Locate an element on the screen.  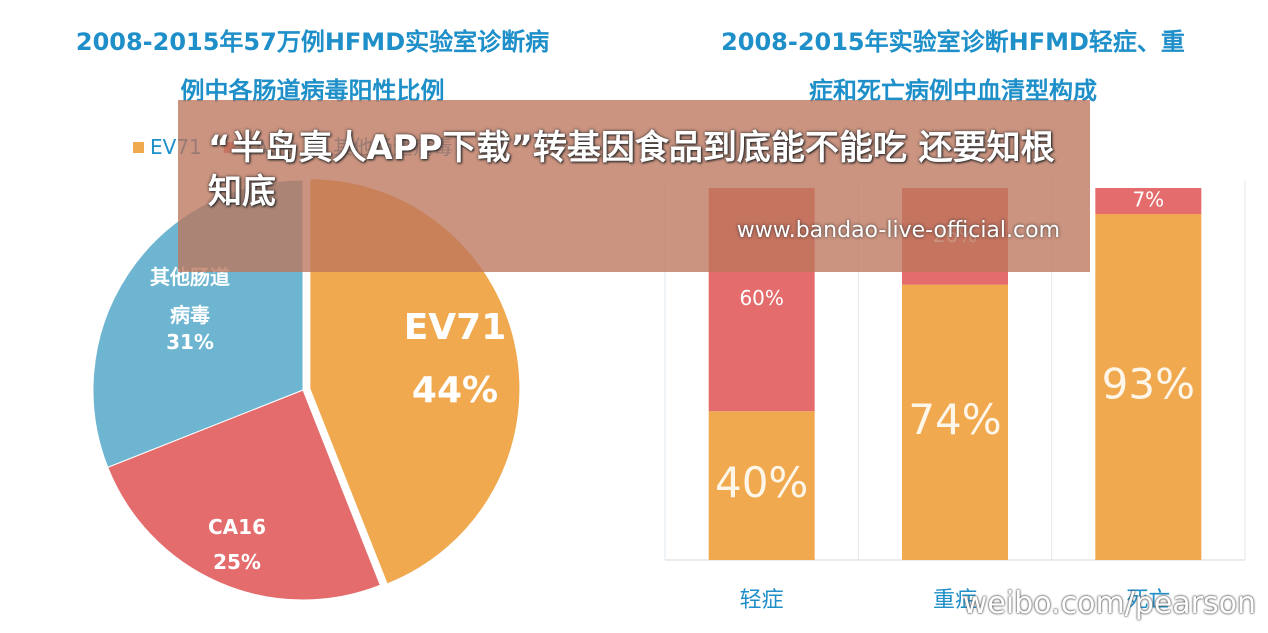
pie-label-value: 31% is located at coordinates (190, 342).